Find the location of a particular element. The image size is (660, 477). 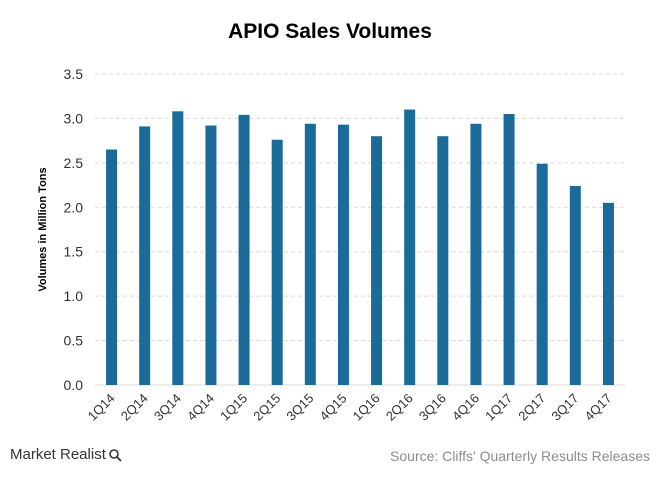

x-tick-label: 2Q16 is located at coordinates (399, 407).